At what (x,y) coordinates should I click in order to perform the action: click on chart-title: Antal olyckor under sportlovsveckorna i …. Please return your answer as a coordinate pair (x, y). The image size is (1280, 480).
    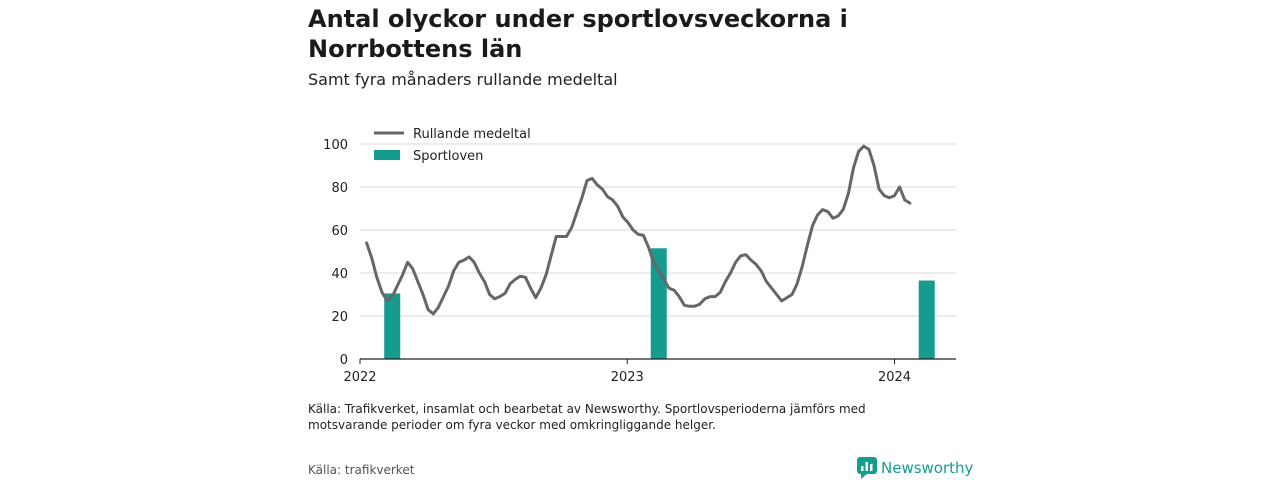
    Looking at the image, I should click on (578, 34).